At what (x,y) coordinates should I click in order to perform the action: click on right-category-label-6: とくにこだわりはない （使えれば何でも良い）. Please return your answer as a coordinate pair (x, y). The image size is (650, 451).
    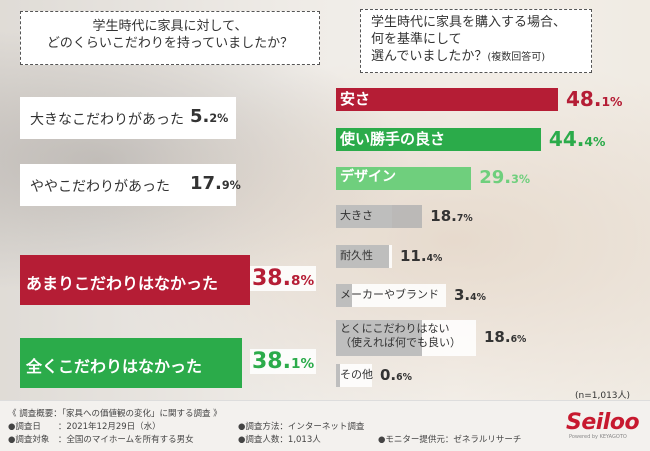
    Looking at the image, I should click on (400, 336).